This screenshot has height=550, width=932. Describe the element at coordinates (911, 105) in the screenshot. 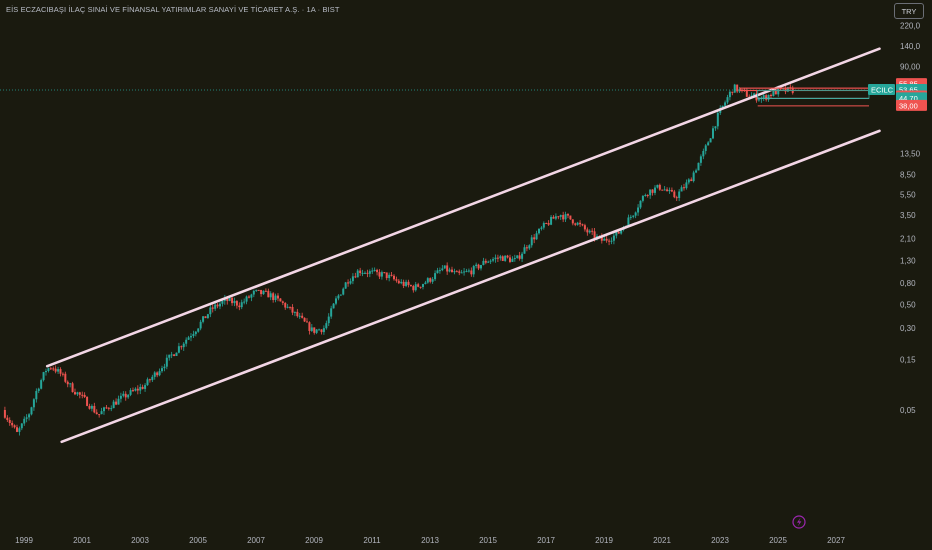

I see `price-badge` at that location.